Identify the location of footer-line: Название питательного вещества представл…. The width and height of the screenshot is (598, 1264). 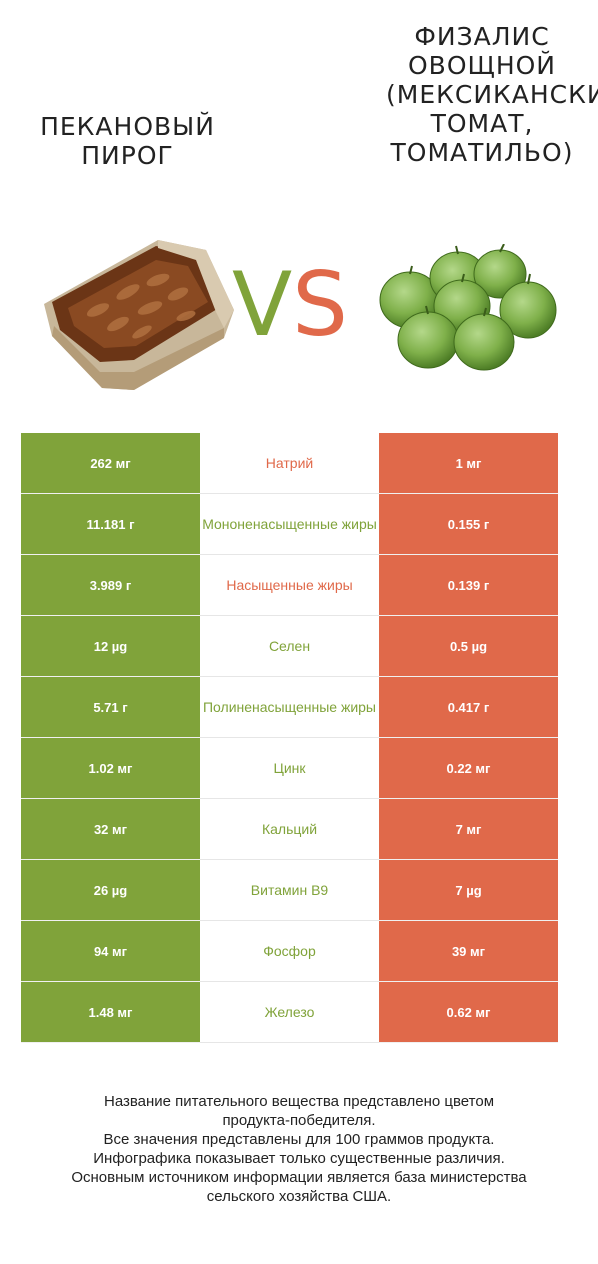
(299, 1101).